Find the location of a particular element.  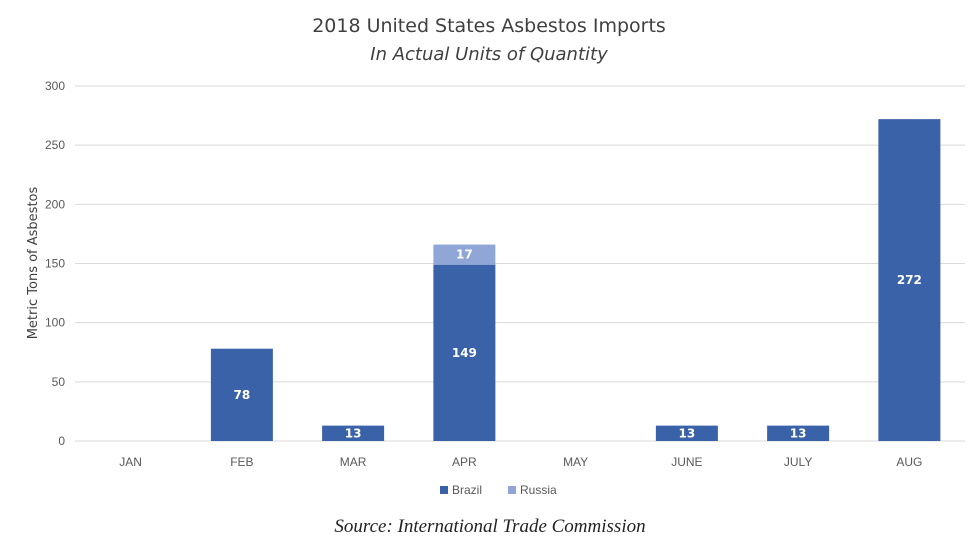

data-label: 149 is located at coordinates (464, 353).